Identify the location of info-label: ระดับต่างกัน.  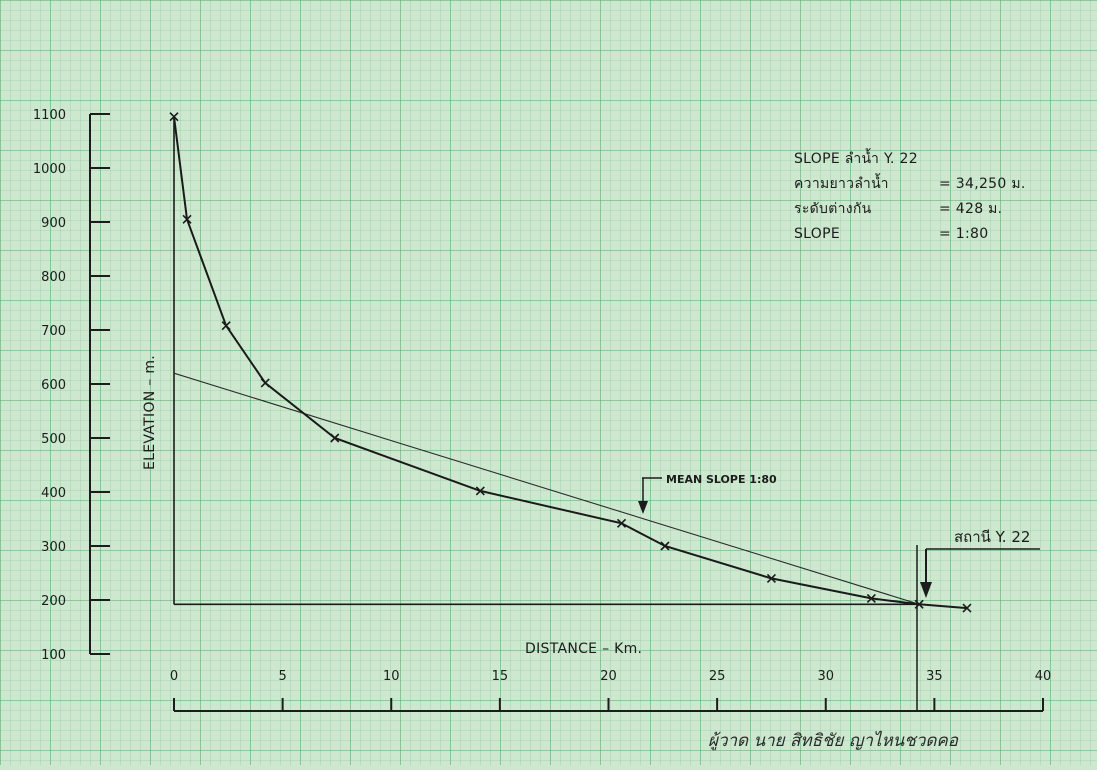
(833, 209).